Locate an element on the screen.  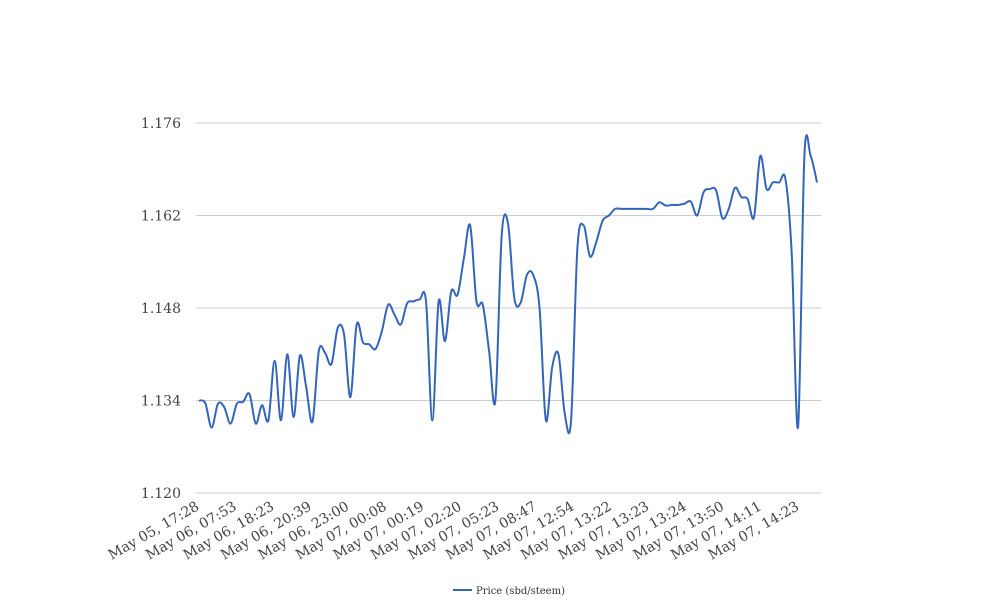
y-tick-label: 1.148 is located at coordinates (161, 309).